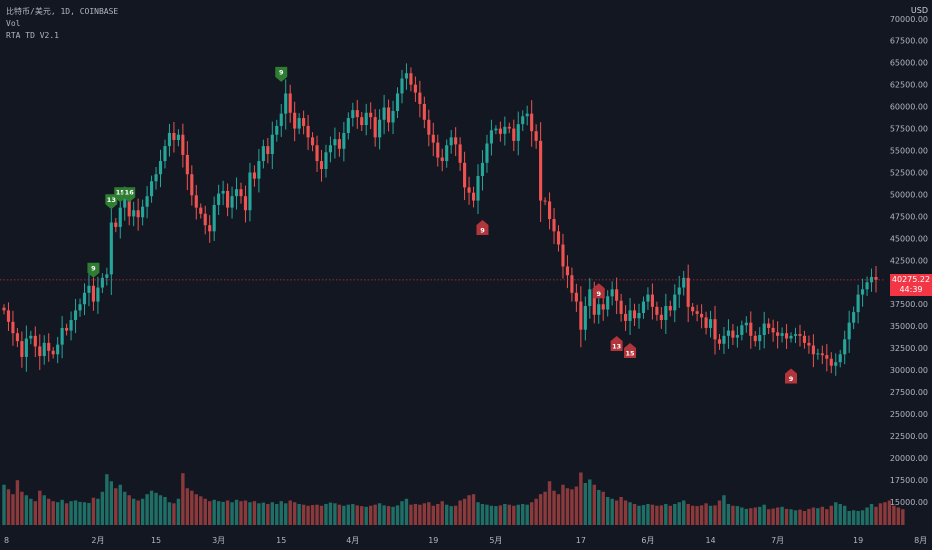 The width and height of the screenshot is (932, 550). What do you see at coordinates (581, 540) in the screenshot?
I see `time-tick-label: 17` at bounding box center [581, 540].